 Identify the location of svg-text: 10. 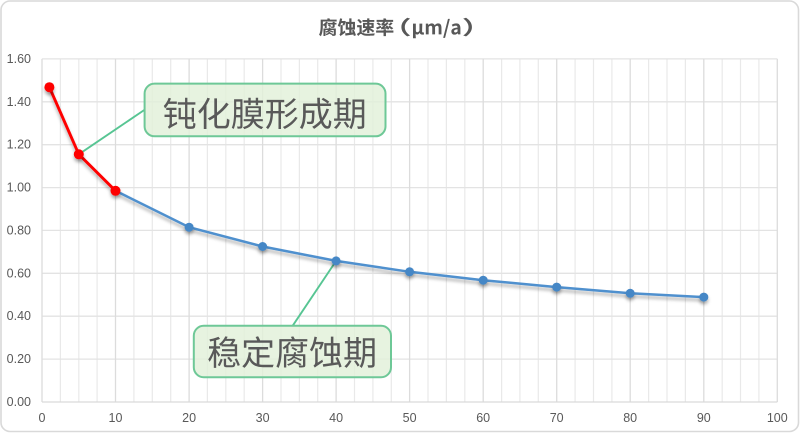
(116, 418).